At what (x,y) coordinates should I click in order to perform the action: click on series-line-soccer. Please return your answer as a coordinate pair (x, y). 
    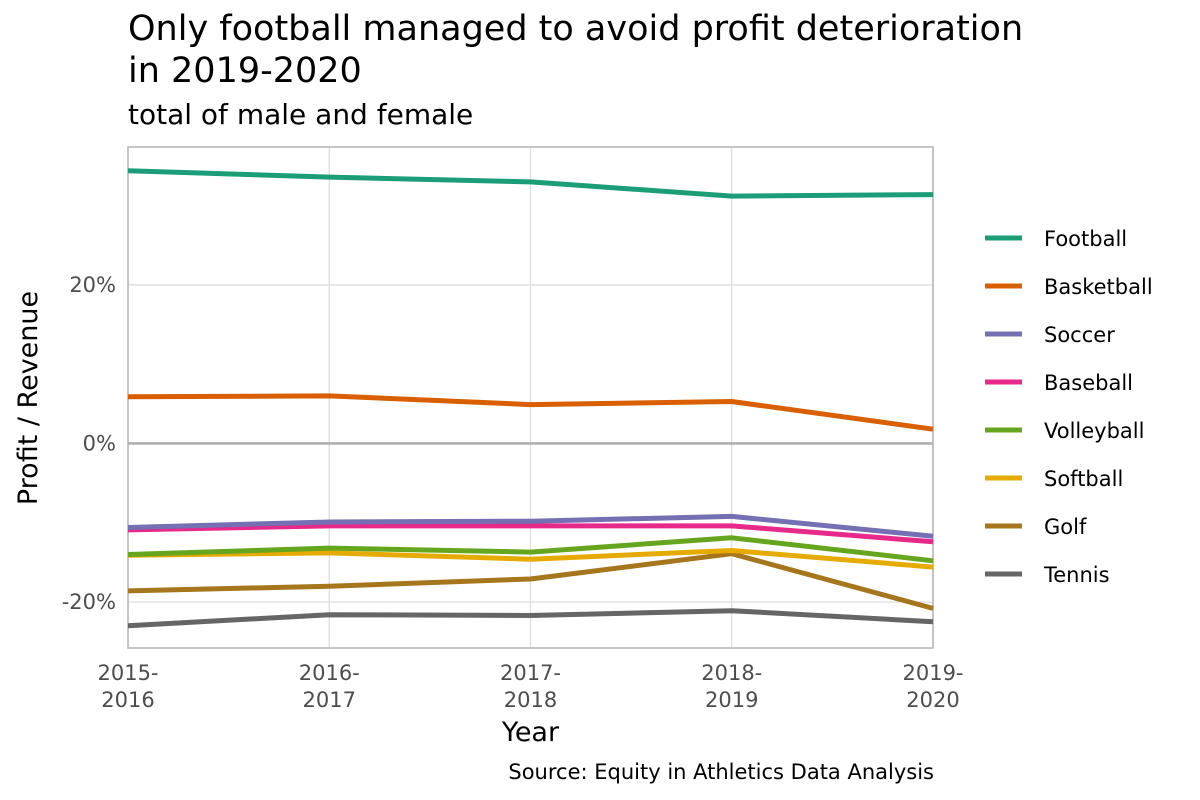
    Looking at the image, I should click on (530, 526).